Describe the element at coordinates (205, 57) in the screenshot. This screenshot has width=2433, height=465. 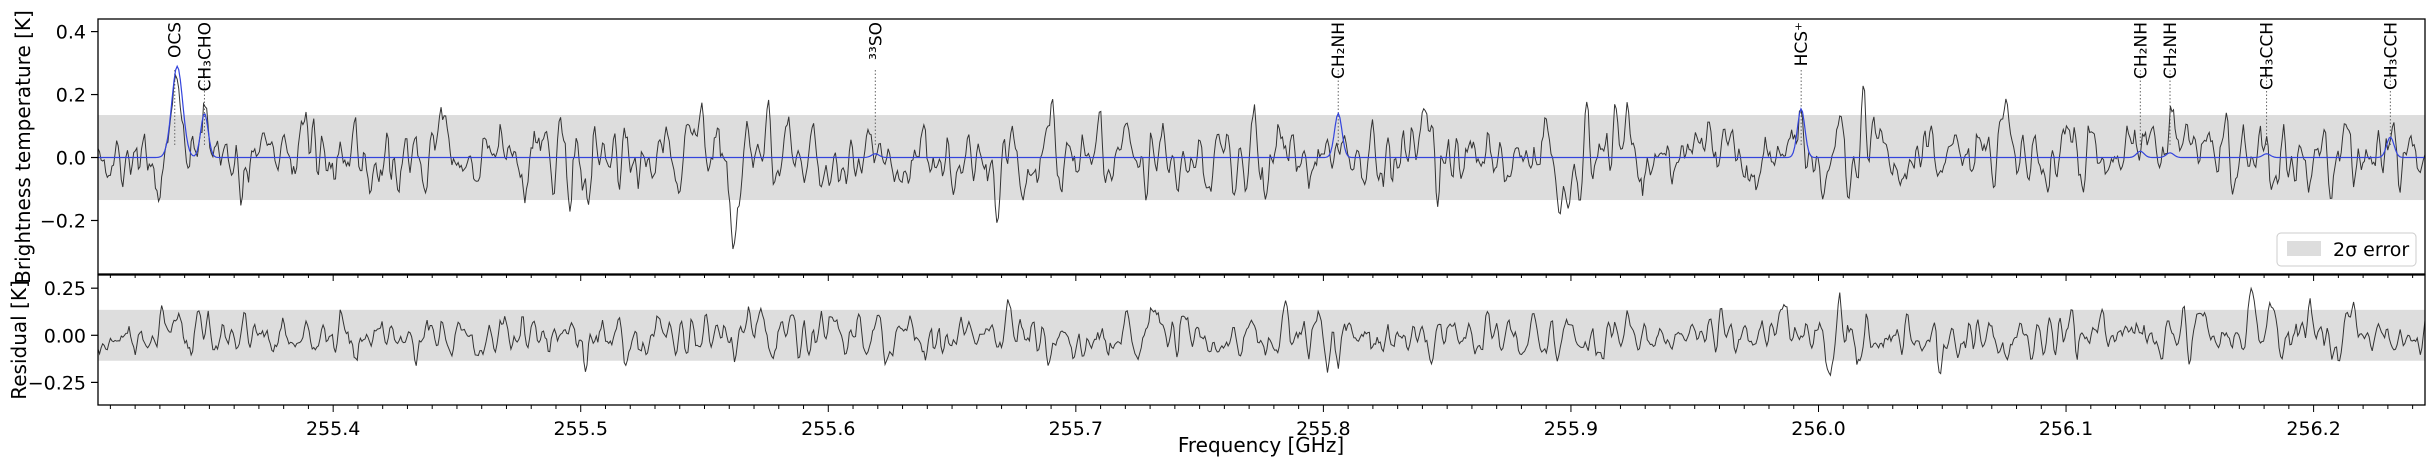
I see `line-marker-label: CH₃CHO` at that location.